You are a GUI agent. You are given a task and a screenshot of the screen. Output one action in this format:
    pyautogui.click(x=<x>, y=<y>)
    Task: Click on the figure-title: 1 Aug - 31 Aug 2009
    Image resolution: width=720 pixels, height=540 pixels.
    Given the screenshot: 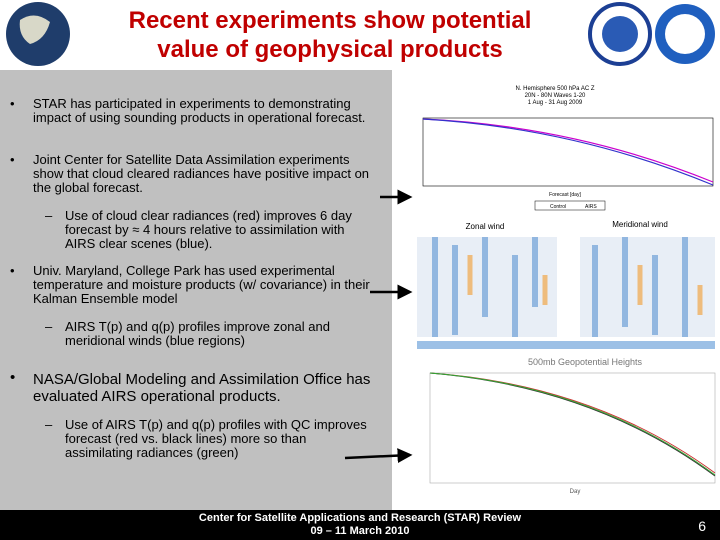 What is the action you would take?
    pyautogui.click(x=555, y=103)
    